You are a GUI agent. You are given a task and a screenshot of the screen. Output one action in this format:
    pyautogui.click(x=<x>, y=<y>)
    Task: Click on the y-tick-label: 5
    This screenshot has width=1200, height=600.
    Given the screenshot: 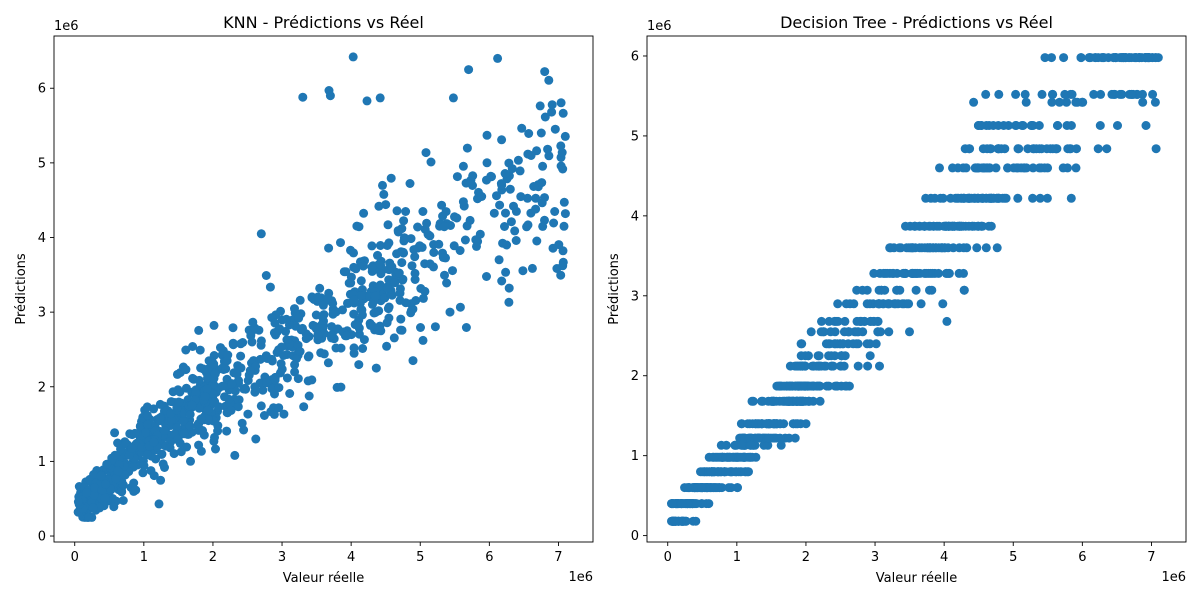 What is the action you would take?
    pyautogui.click(x=42, y=163)
    